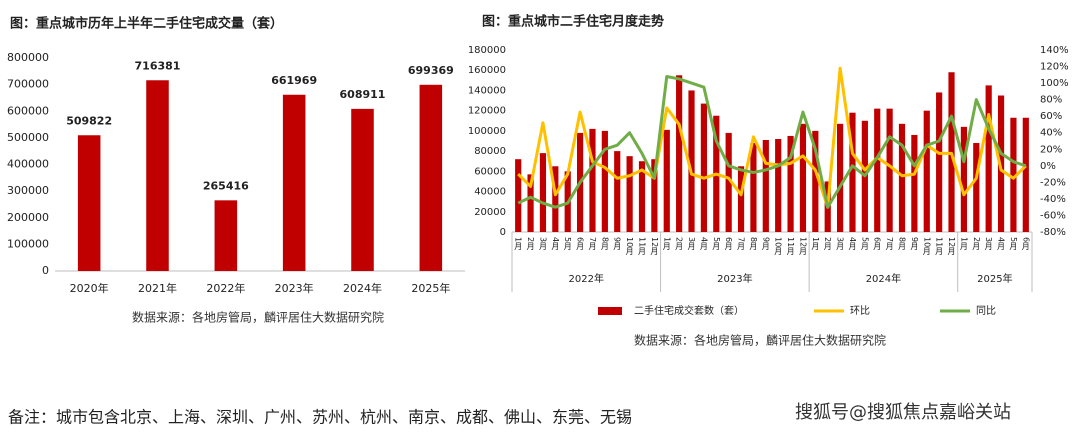  What do you see at coordinates (734, 278) in the screenshot?
I see `year-label: 2023年` at bounding box center [734, 278].